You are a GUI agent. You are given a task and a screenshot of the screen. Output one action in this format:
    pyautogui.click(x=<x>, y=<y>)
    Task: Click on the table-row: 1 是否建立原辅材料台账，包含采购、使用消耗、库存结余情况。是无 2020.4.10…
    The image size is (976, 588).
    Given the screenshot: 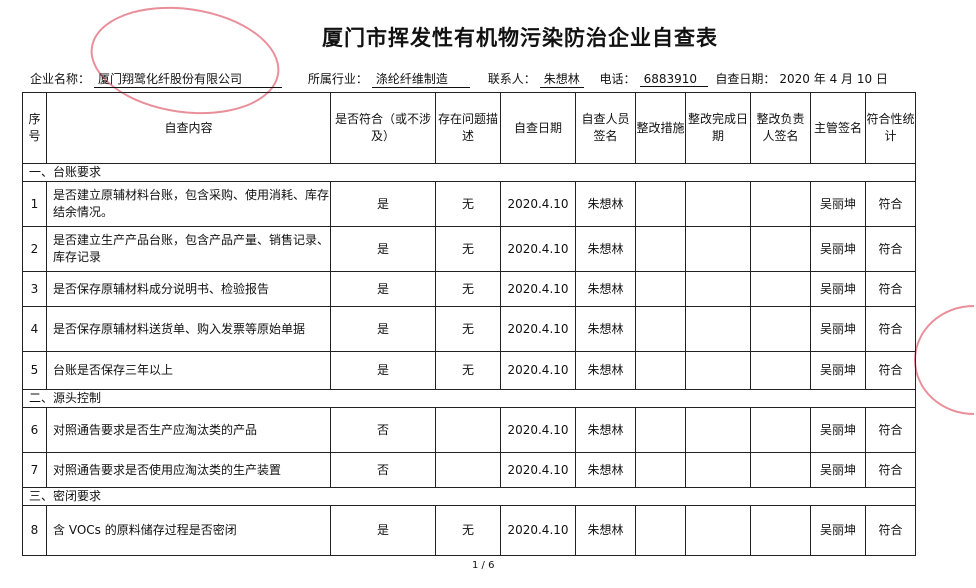 What is the action you would take?
    pyautogui.click(x=469, y=204)
    